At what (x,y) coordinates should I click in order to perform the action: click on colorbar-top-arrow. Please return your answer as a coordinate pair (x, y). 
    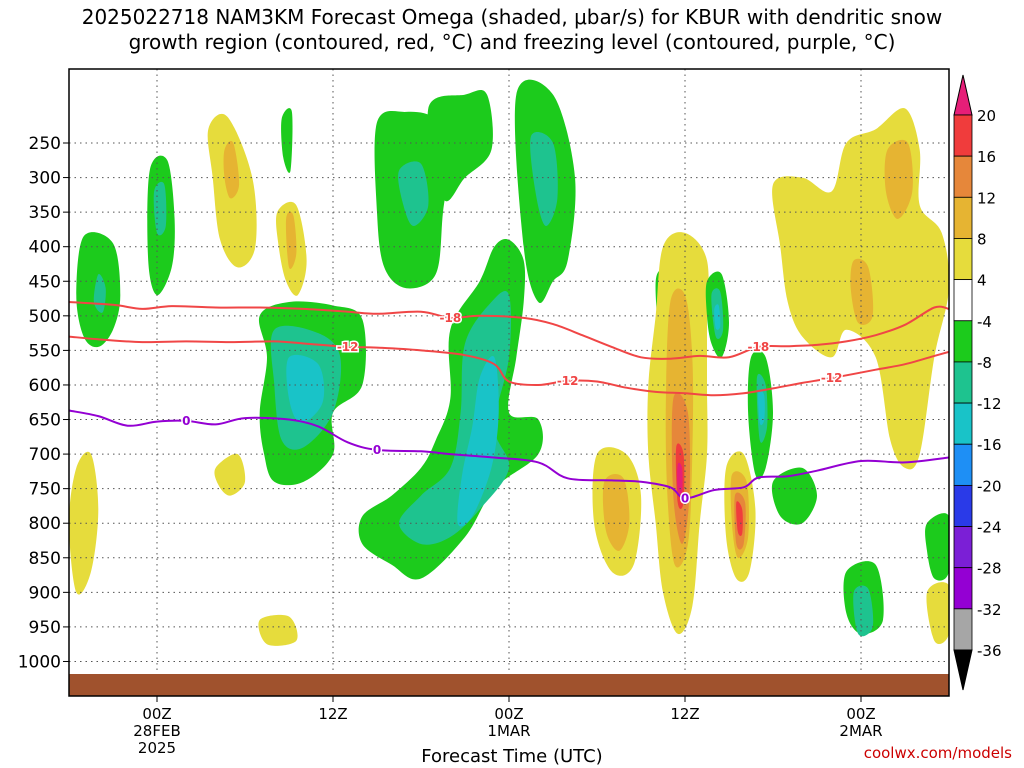
    Looking at the image, I should click on (963, 95).